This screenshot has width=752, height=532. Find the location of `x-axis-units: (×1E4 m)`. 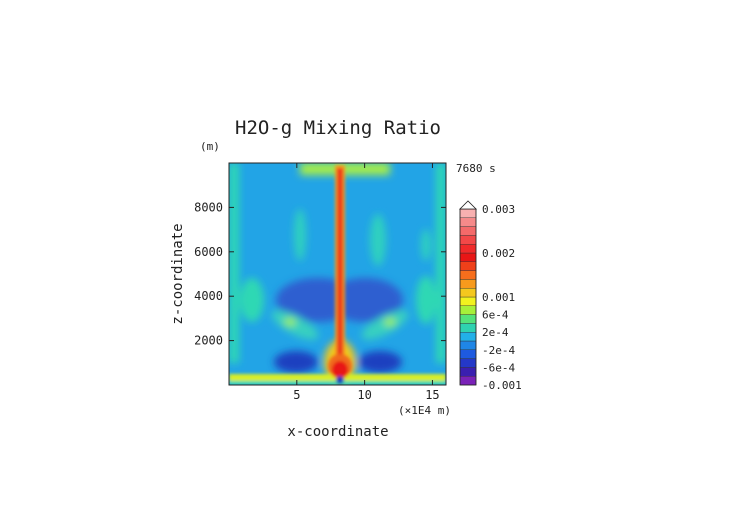

x-axis-units: (×1E4 m) is located at coordinates (424, 410).